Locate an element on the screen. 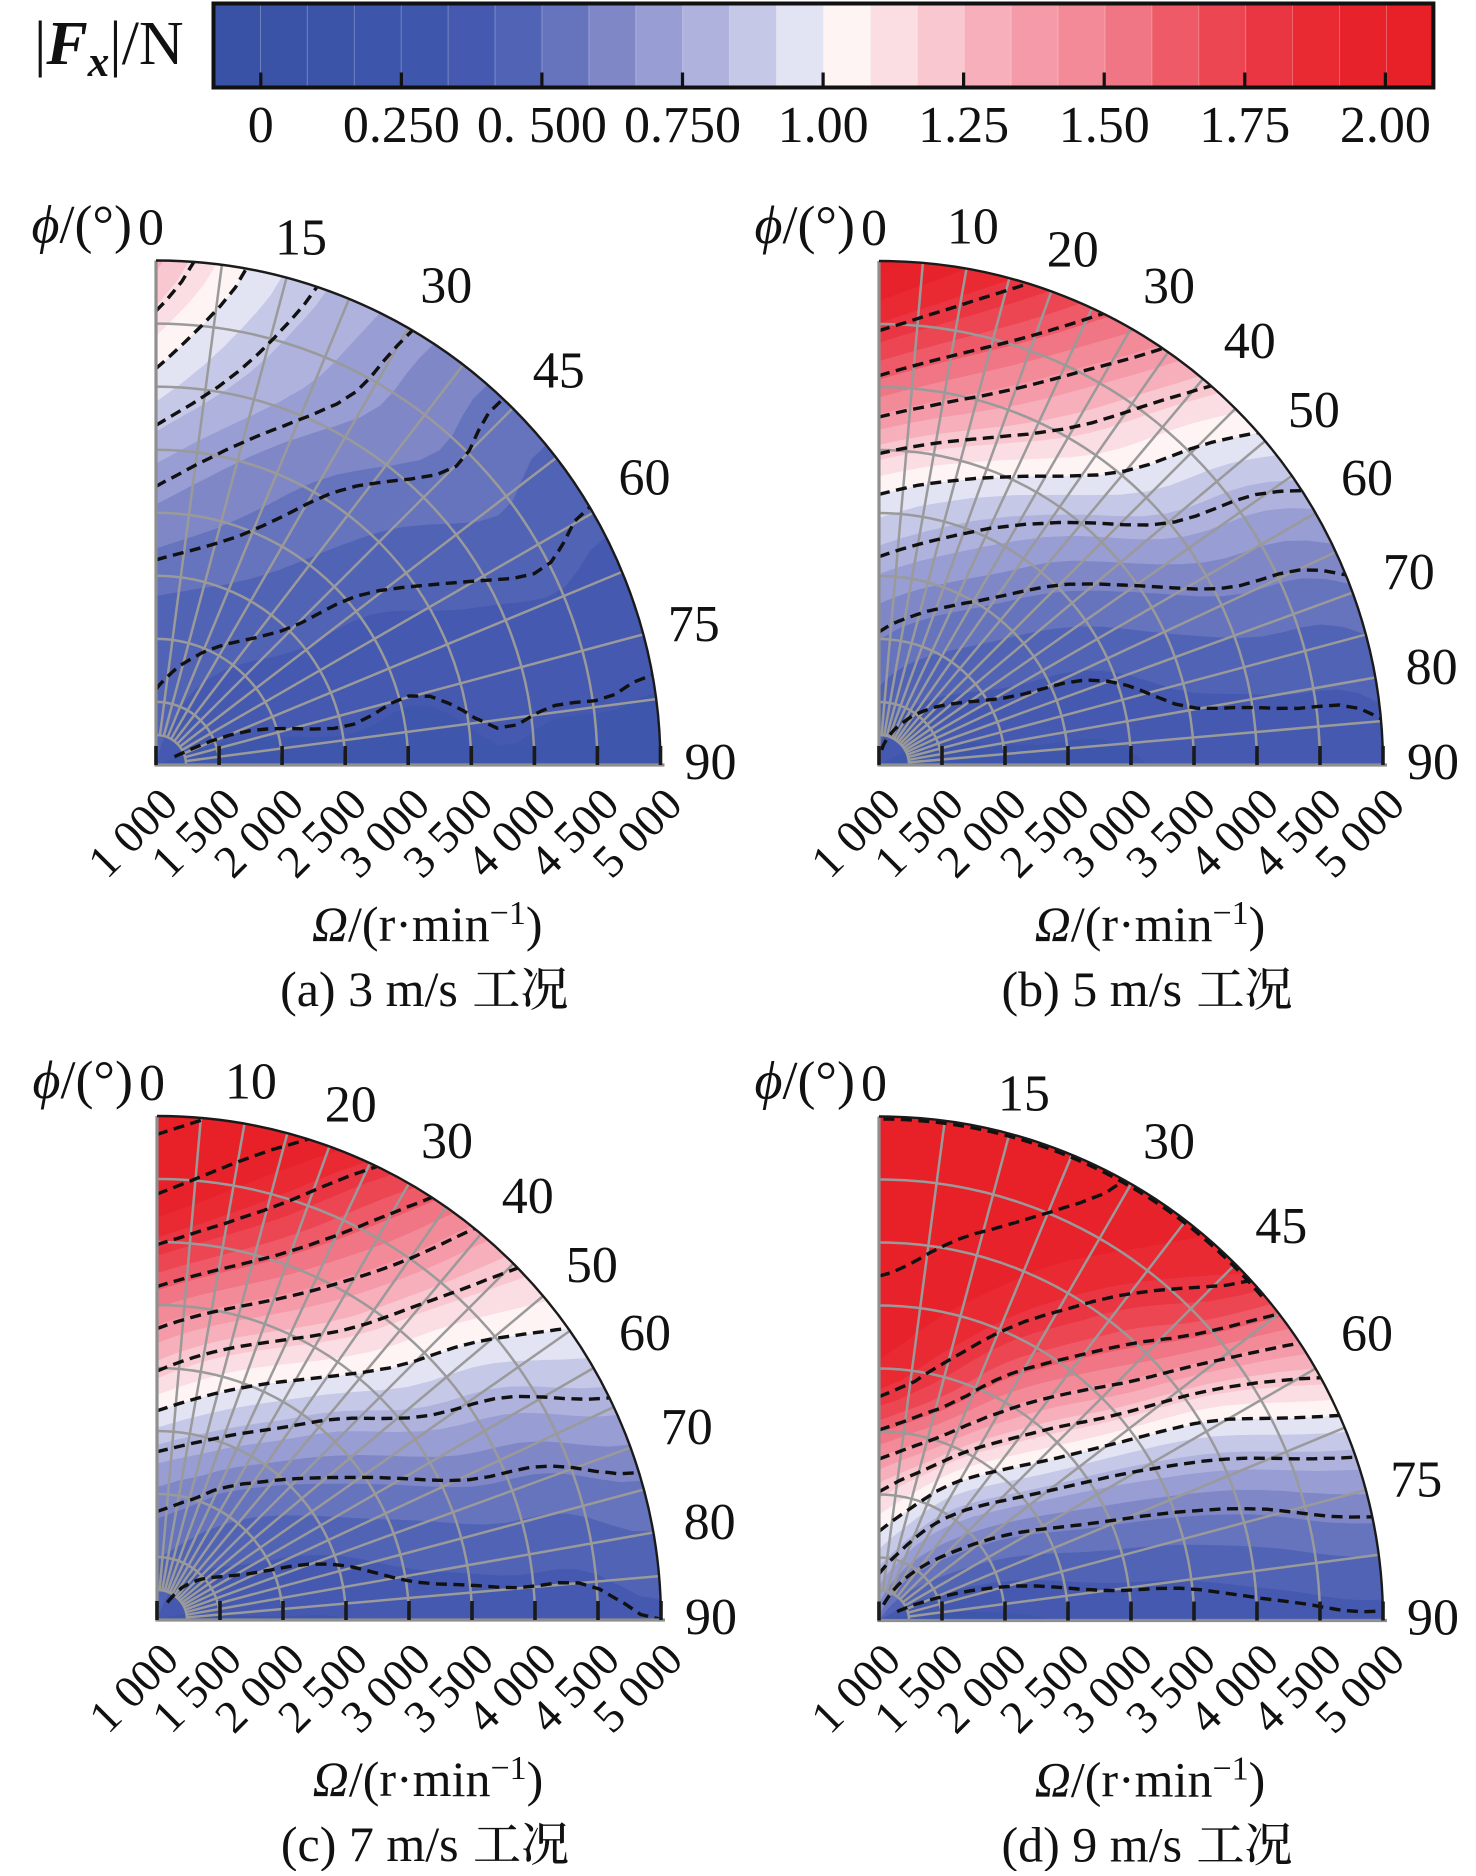 The width and height of the screenshot is (1476, 1876). svg-text: 1.75 is located at coordinates (1244, 125).